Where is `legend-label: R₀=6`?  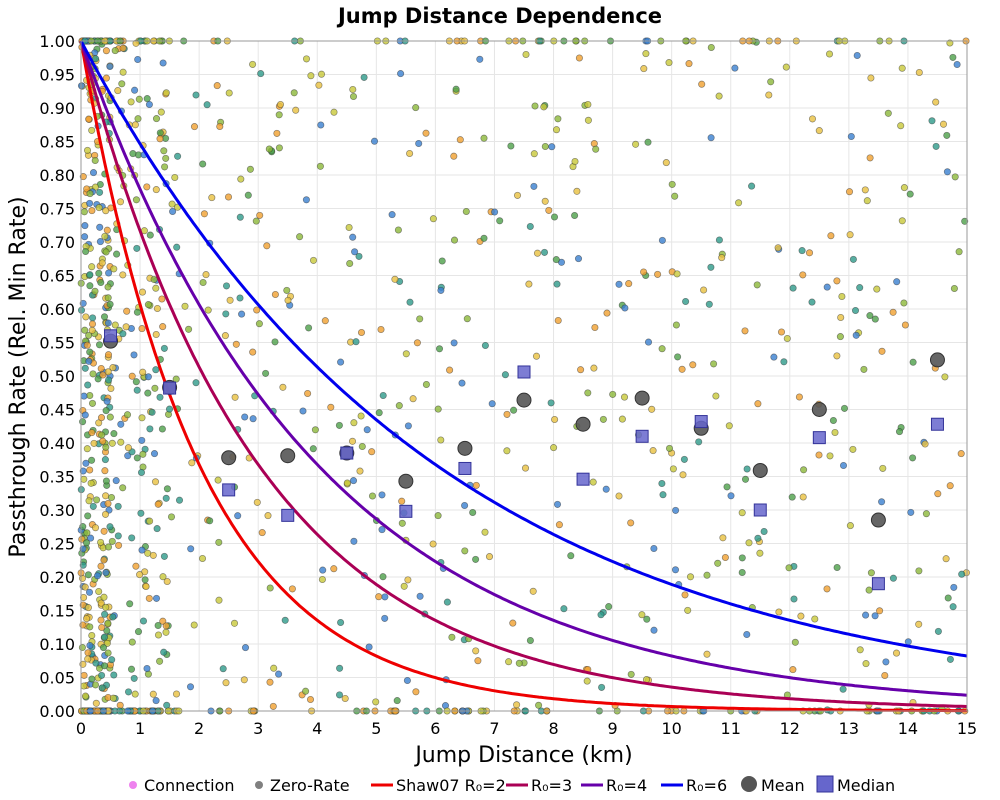
legend-label: R₀=6 is located at coordinates (706, 785).